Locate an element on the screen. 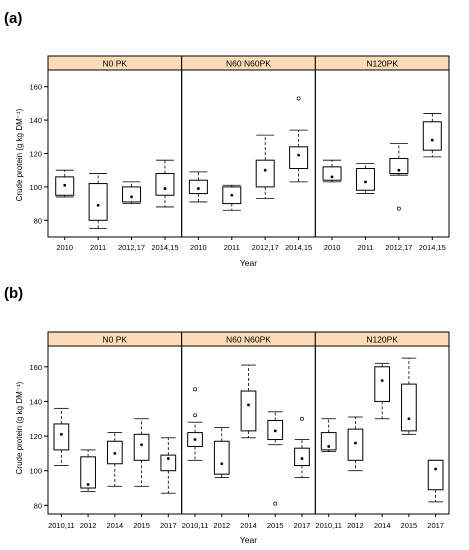  x-tick-label: 2010,11 is located at coordinates (195, 525).